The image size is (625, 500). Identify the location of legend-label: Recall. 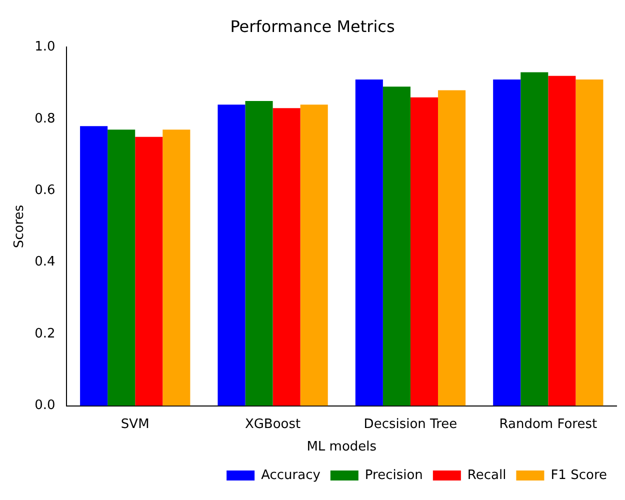
(486, 475).